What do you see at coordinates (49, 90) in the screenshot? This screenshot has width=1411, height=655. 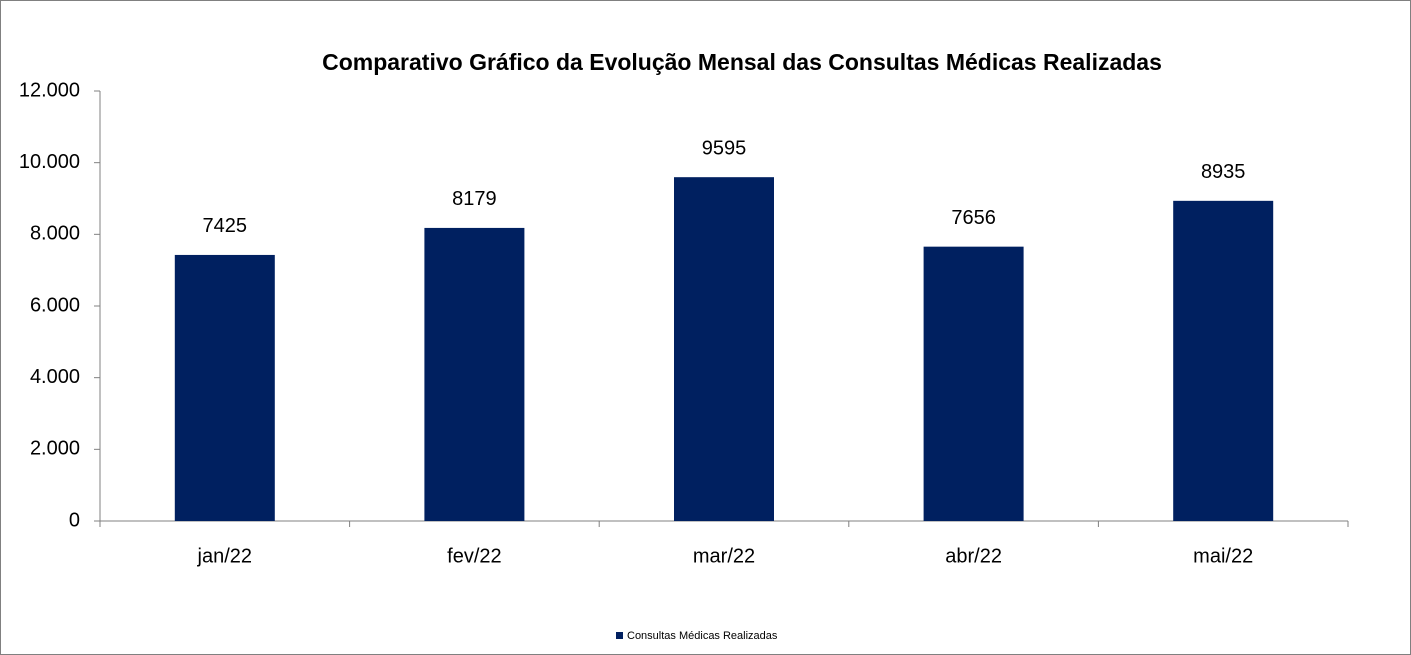 I see `y-tick-label: 12.000` at bounding box center [49, 90].